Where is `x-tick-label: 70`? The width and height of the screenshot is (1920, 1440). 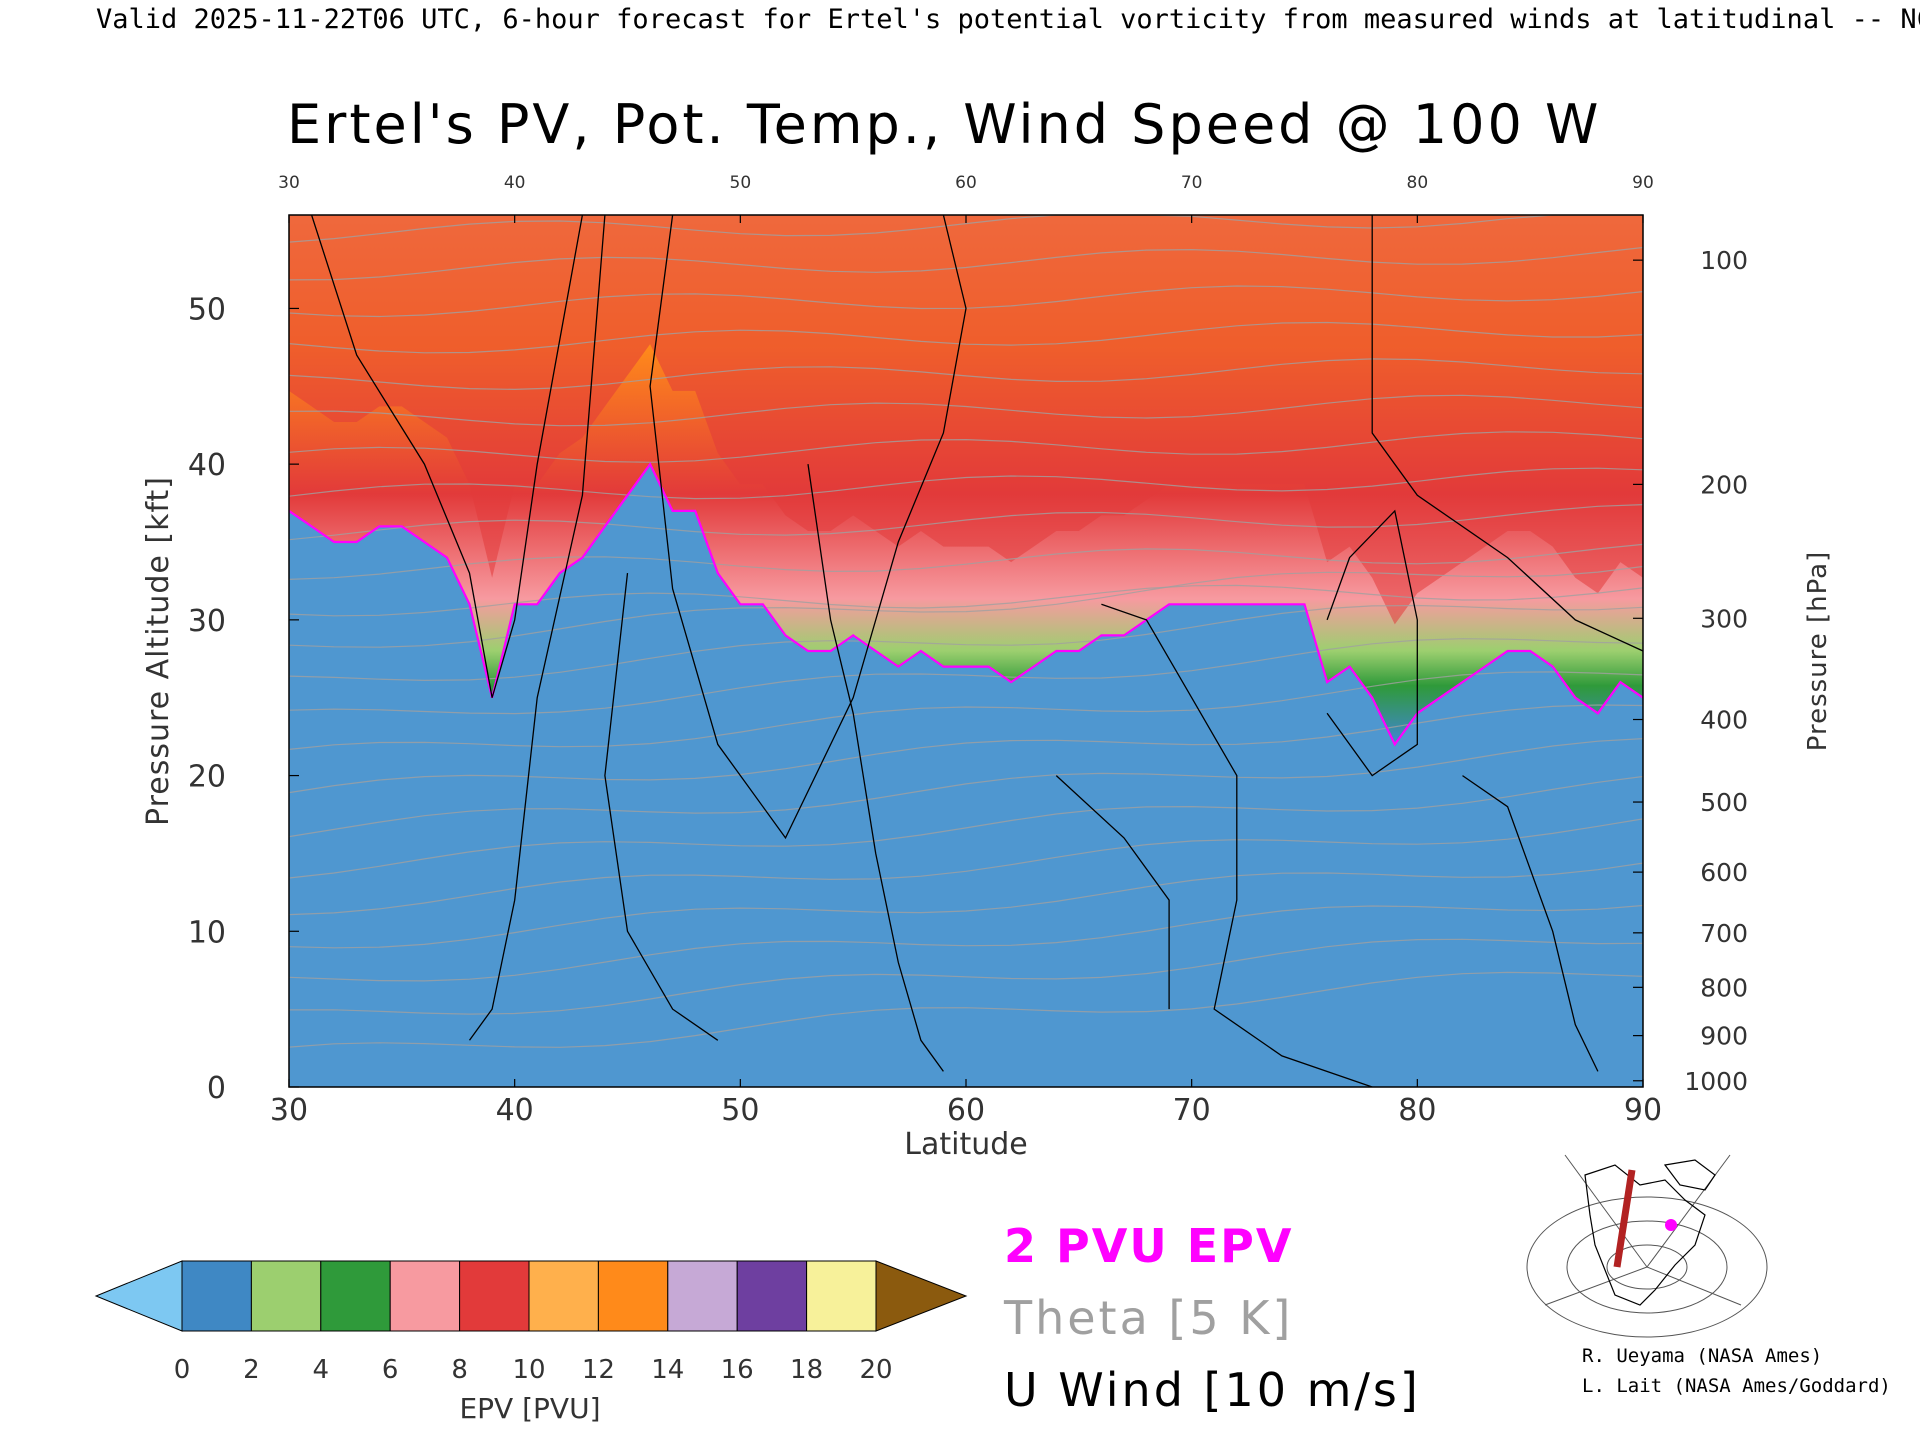 x-tick-label: 70 is located at coordinates (1192, 1110).